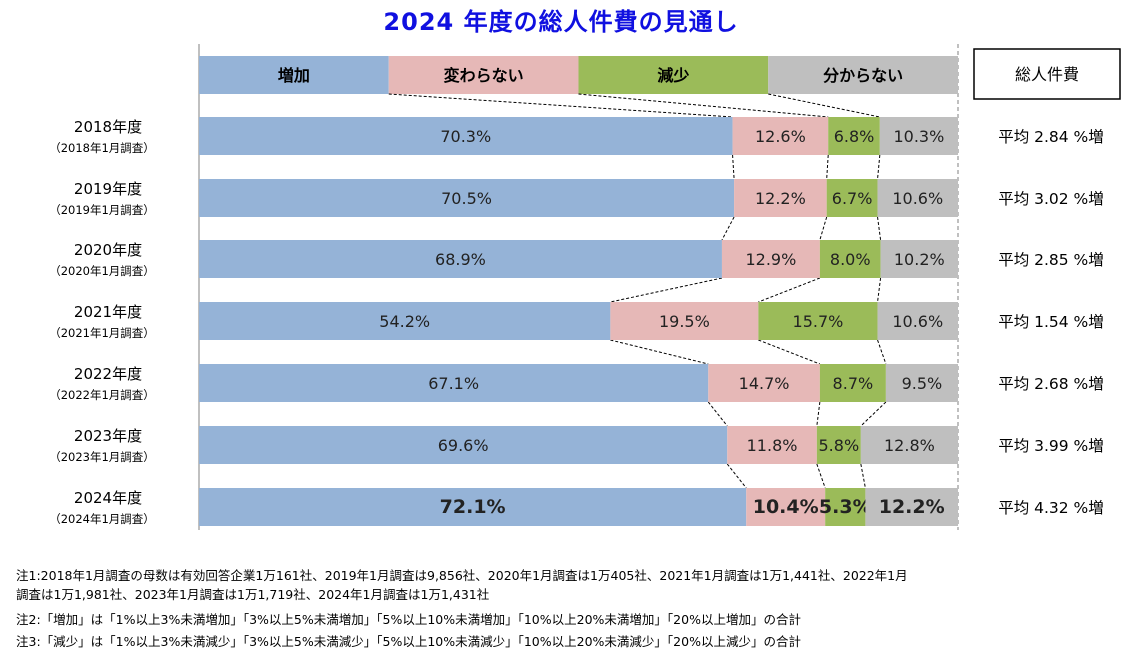 The width and height of the screenshot is (1122, 655). I want to click on data-label: 5.8%, so click(839, 445).